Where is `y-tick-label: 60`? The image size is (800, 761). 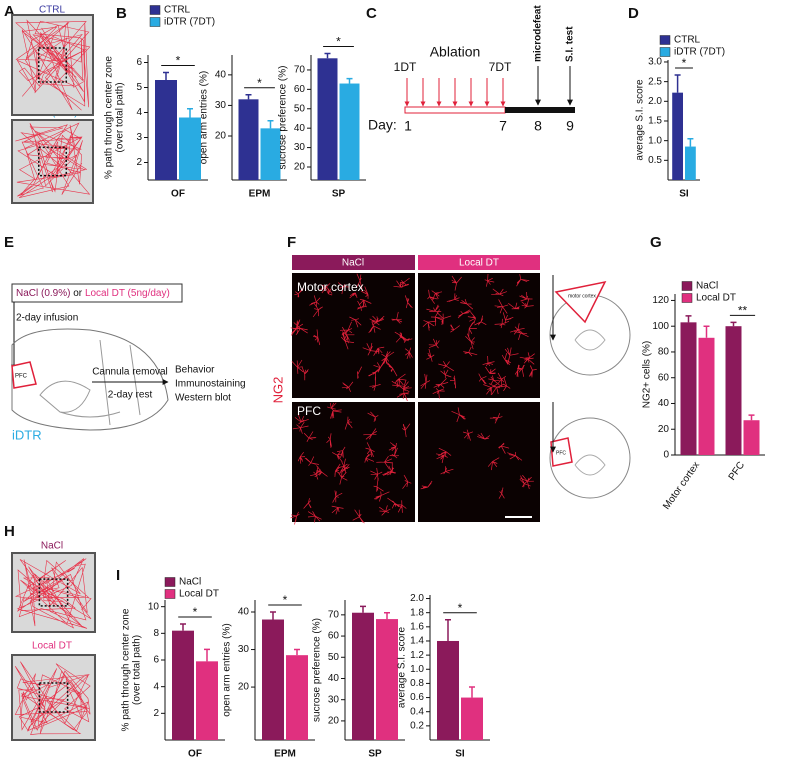
y-tick-label: 60 is located at coordinates (300, 89).